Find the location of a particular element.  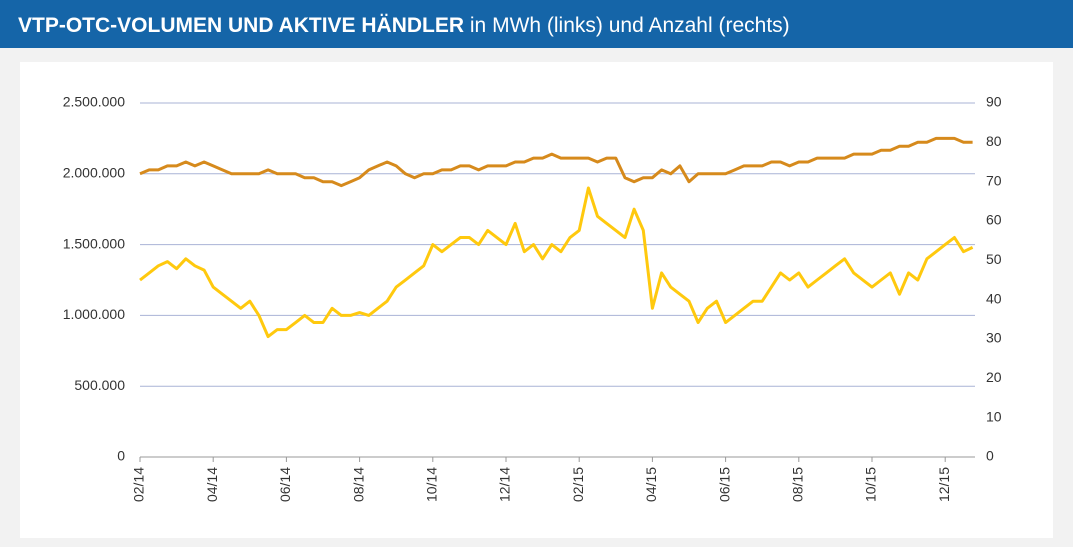

chart-title: VTP-OTC-VOLUMEN UND AKTIVE HÄNDLER is located at coordinates (241, 25).